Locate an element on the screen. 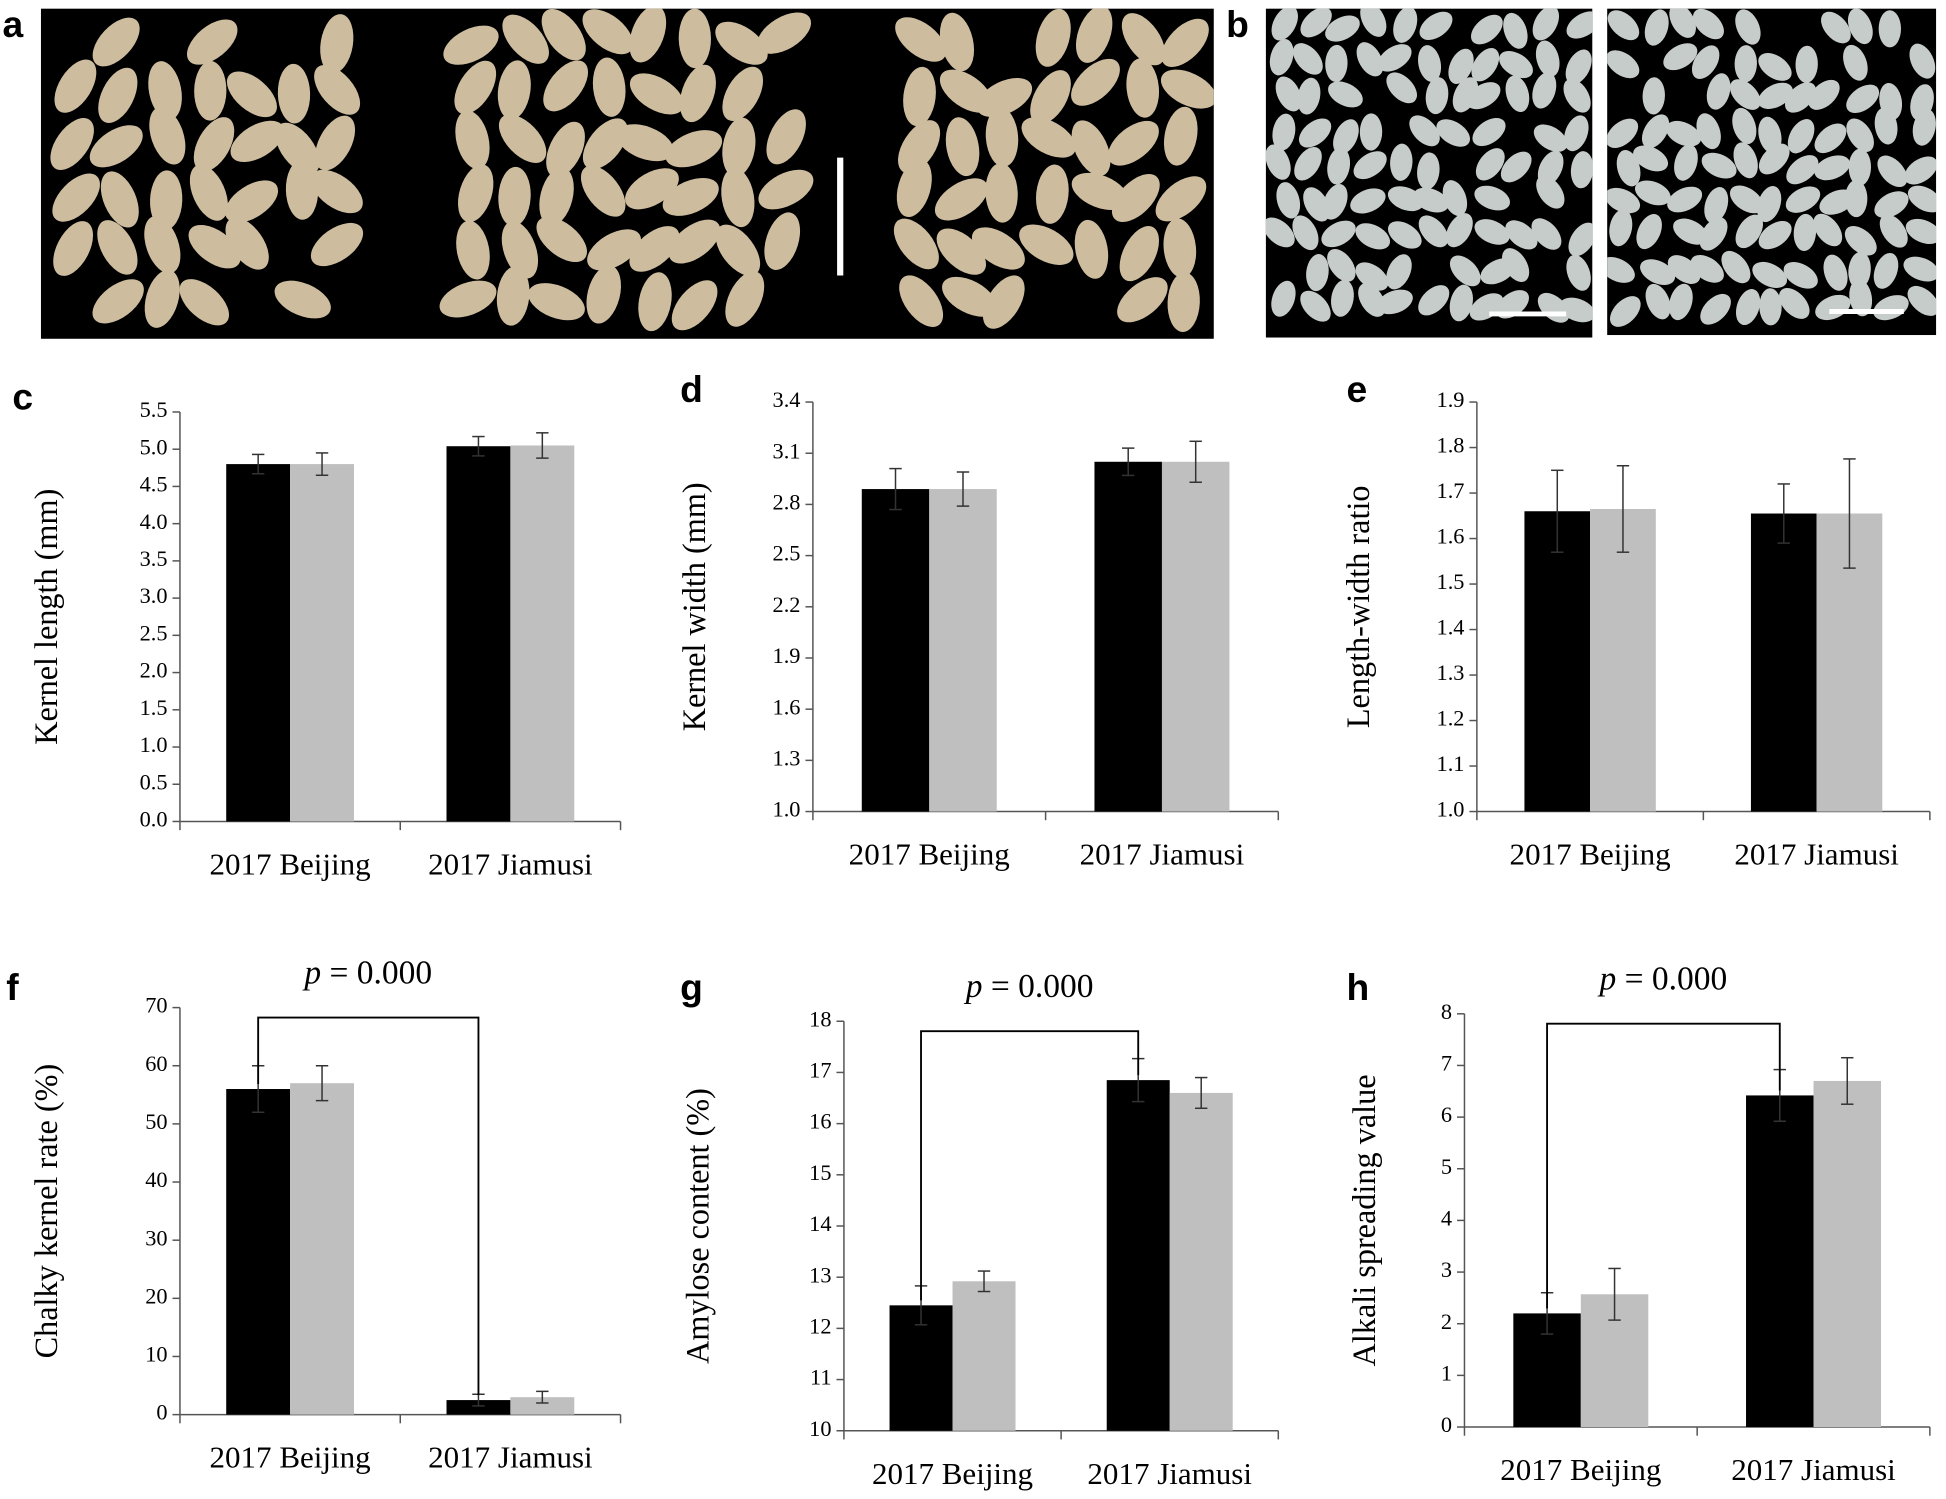 The image size is (1946, 1499). y-tick-label: 1.2 is located at coordinates (1451, 718).